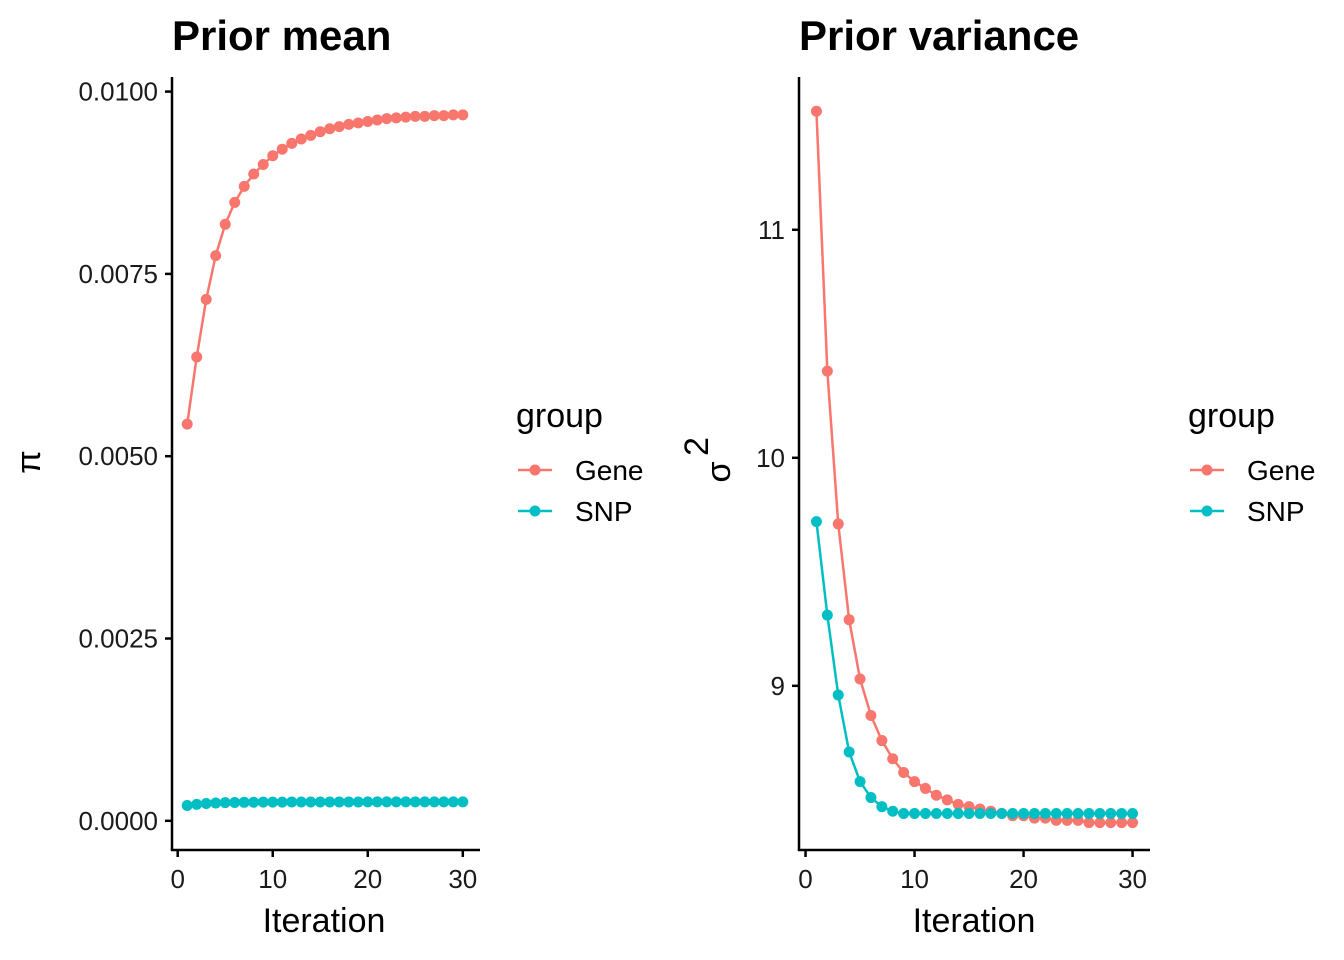  I want to click on y-axis-title: σ, so click(719, 471).